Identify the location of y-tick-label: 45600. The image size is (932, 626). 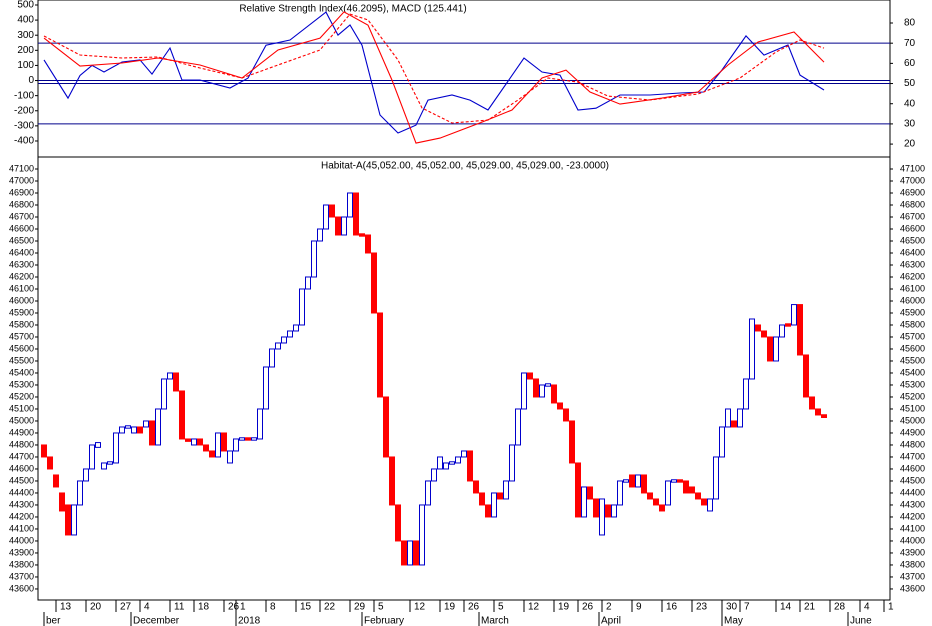
(21, 348).